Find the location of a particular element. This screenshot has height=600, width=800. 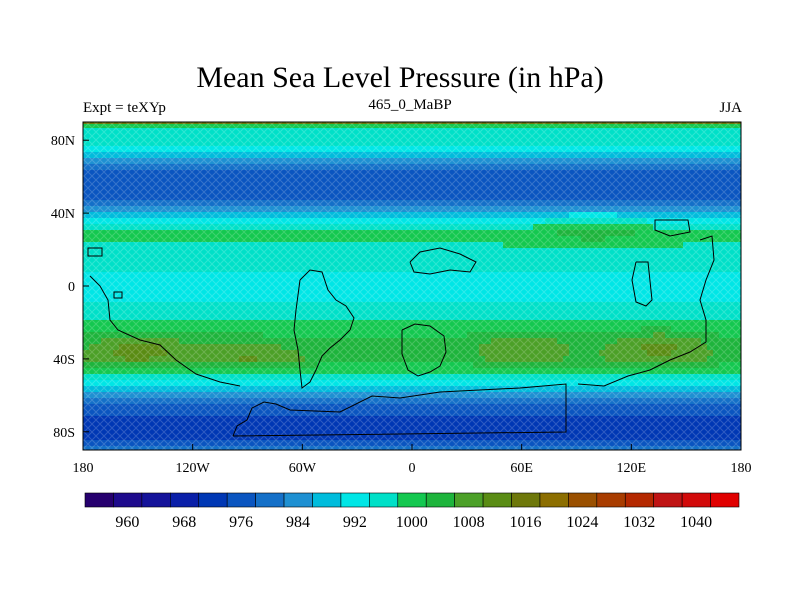

experiment-label: Expt = teXYp is located at coordinates (124, 108).